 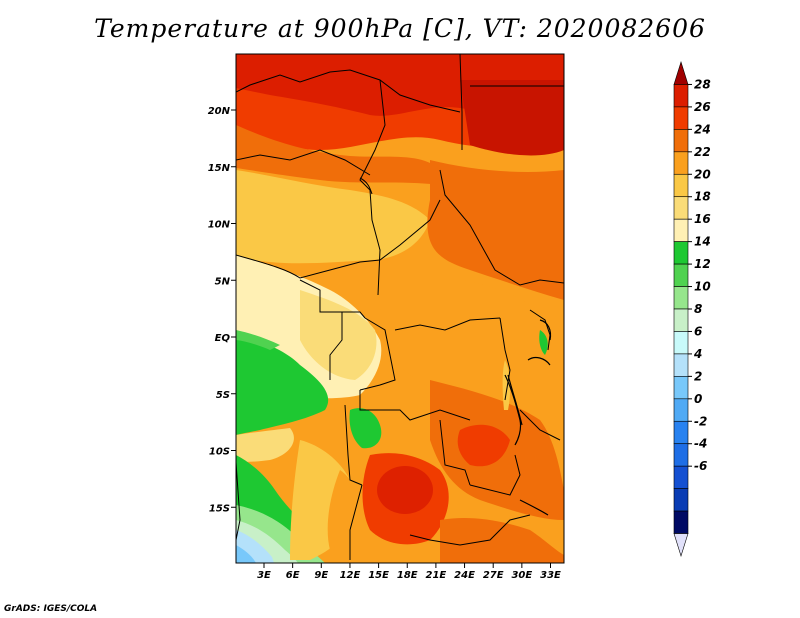 What do you see at coordinates (702, 219) in the screenshot?
I see `colorbar-label: 16` at bounding box center [702, 219].